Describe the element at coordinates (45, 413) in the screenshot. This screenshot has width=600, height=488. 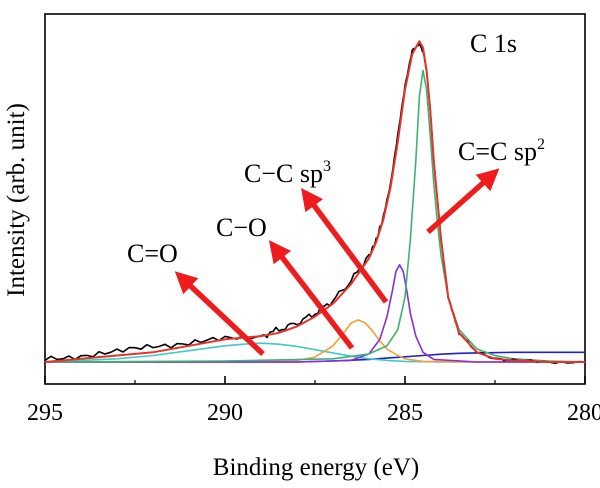
I see `x-tick-label: 295` at that location.